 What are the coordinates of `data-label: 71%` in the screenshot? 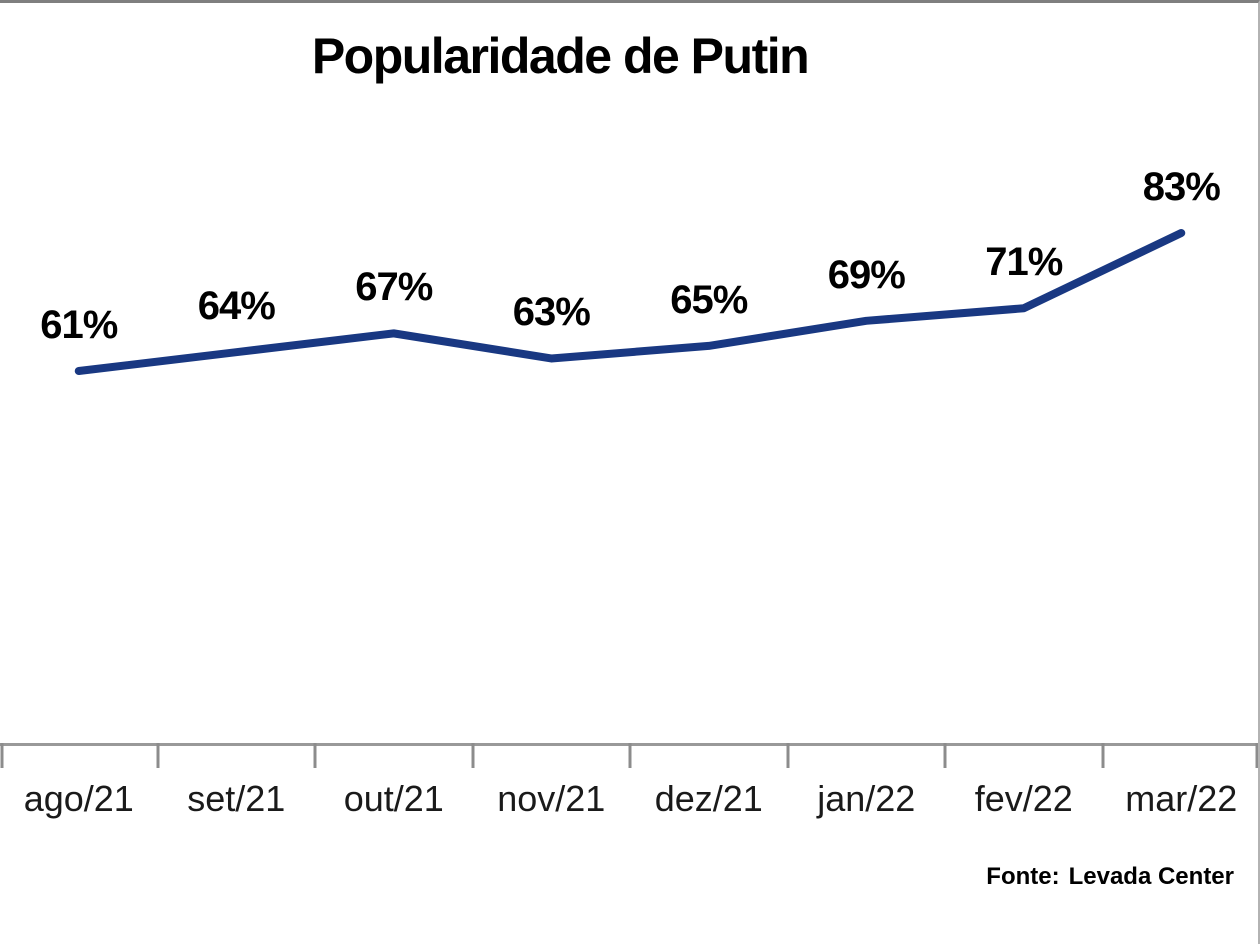 It's located at (1024, 262).